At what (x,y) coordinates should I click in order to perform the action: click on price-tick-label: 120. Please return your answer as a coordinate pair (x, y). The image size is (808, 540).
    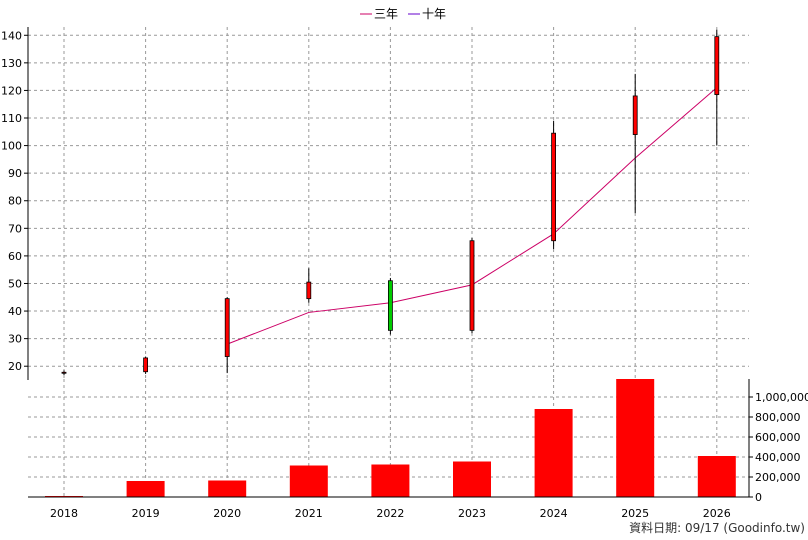
    Looking at the image, I should click on (11, 90).